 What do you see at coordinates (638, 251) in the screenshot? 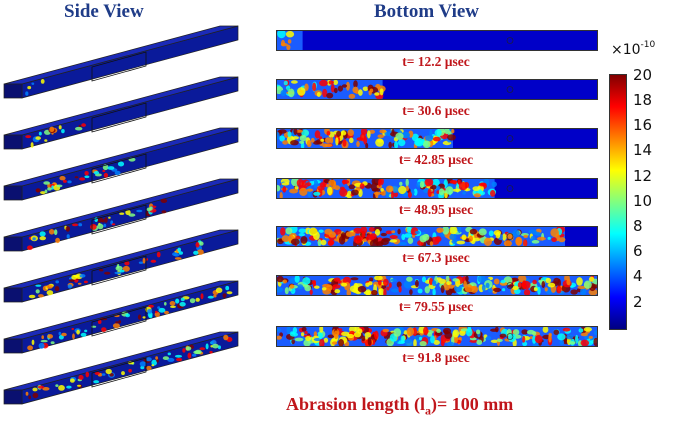
I see `colorbar-tick: 6` at bounding box center [638, 251].